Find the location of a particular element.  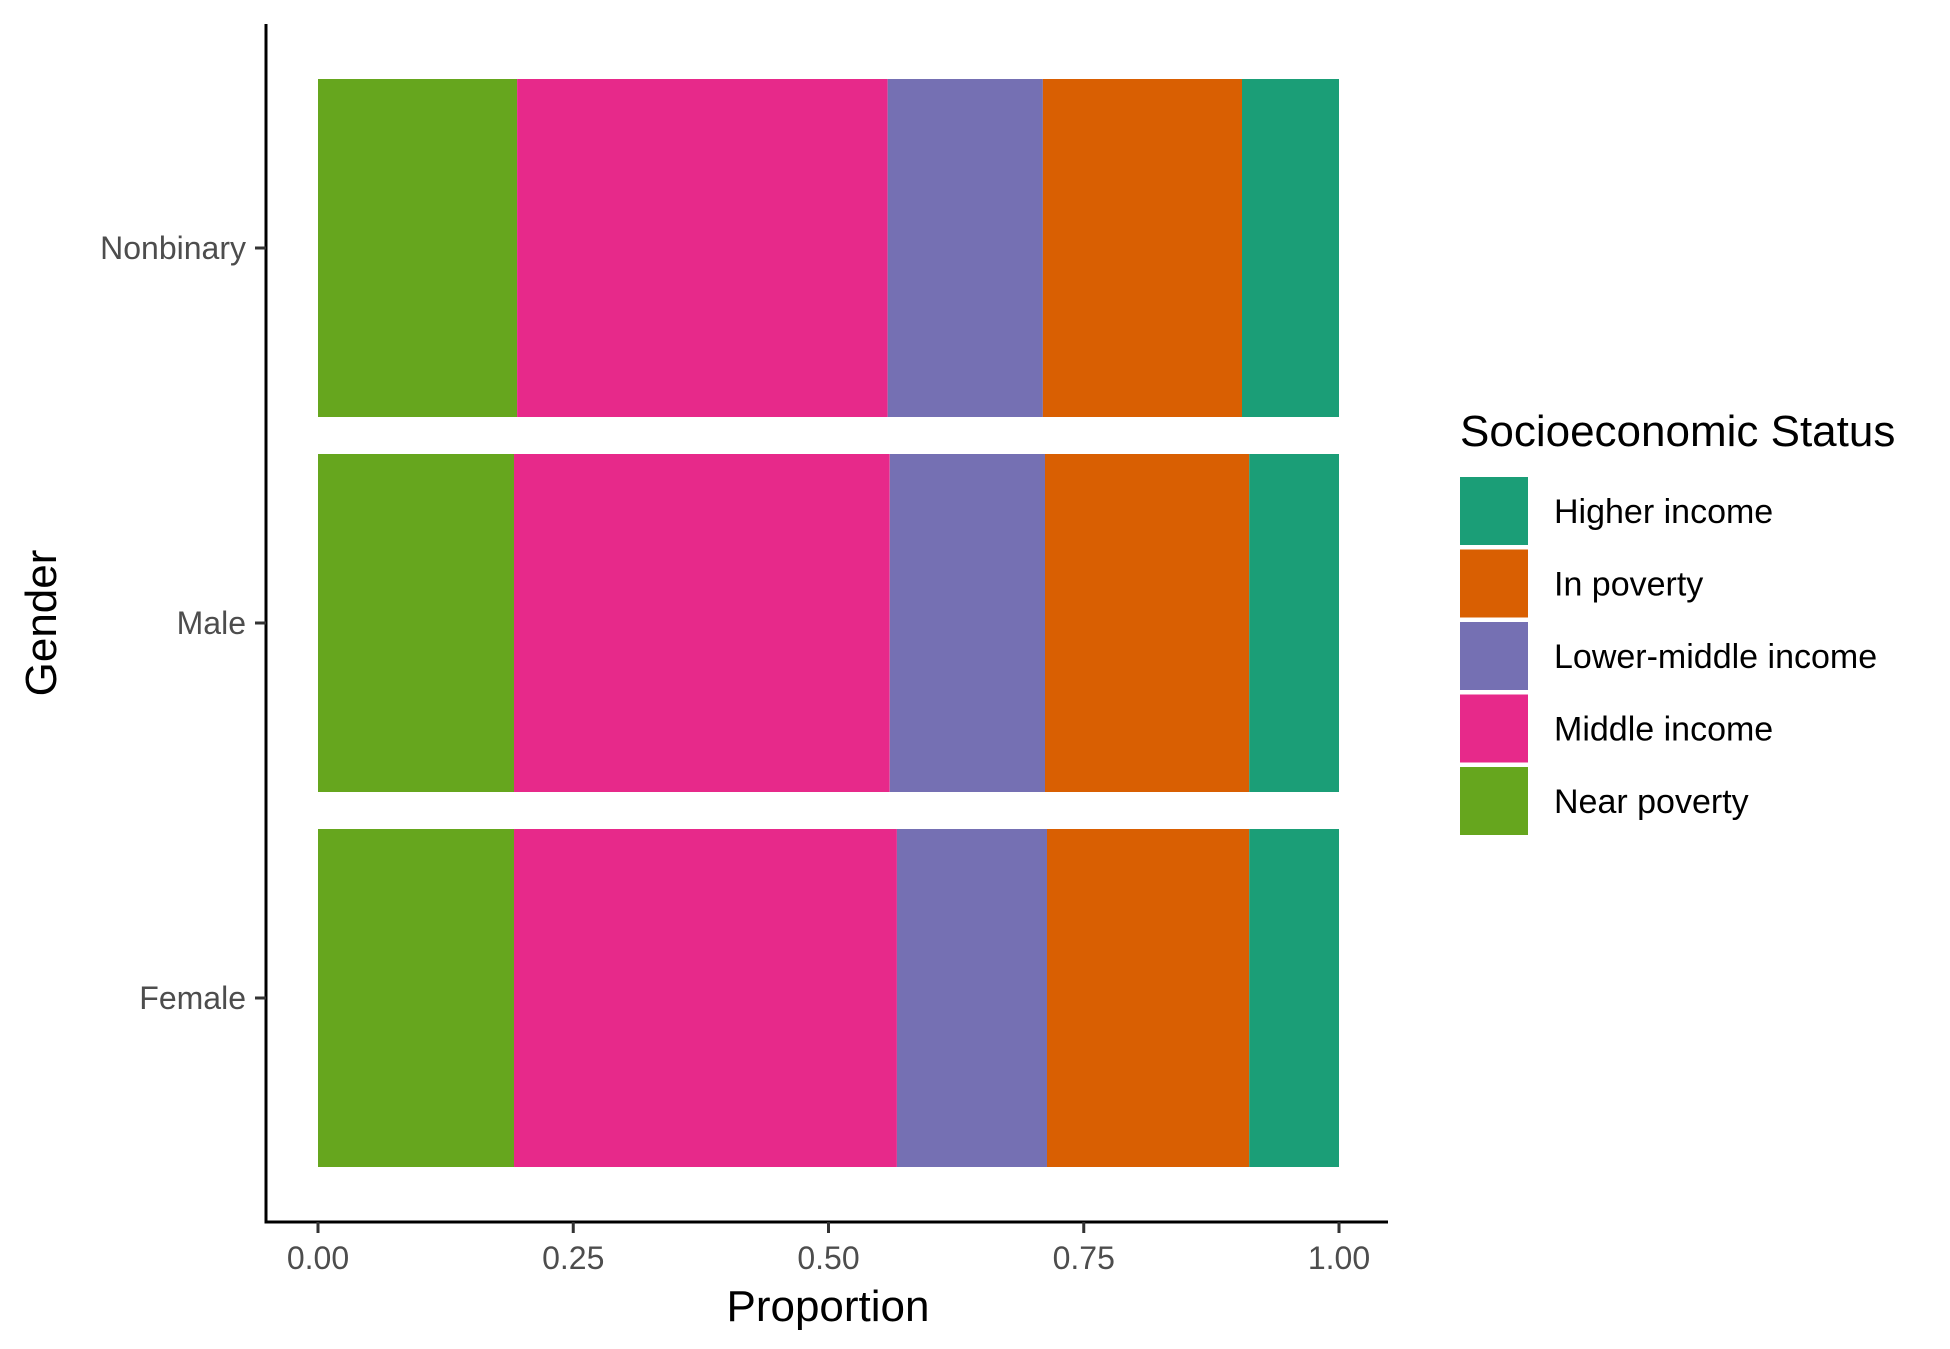

x-tick-label: 0.25 is located at coordinates (573, 1258).